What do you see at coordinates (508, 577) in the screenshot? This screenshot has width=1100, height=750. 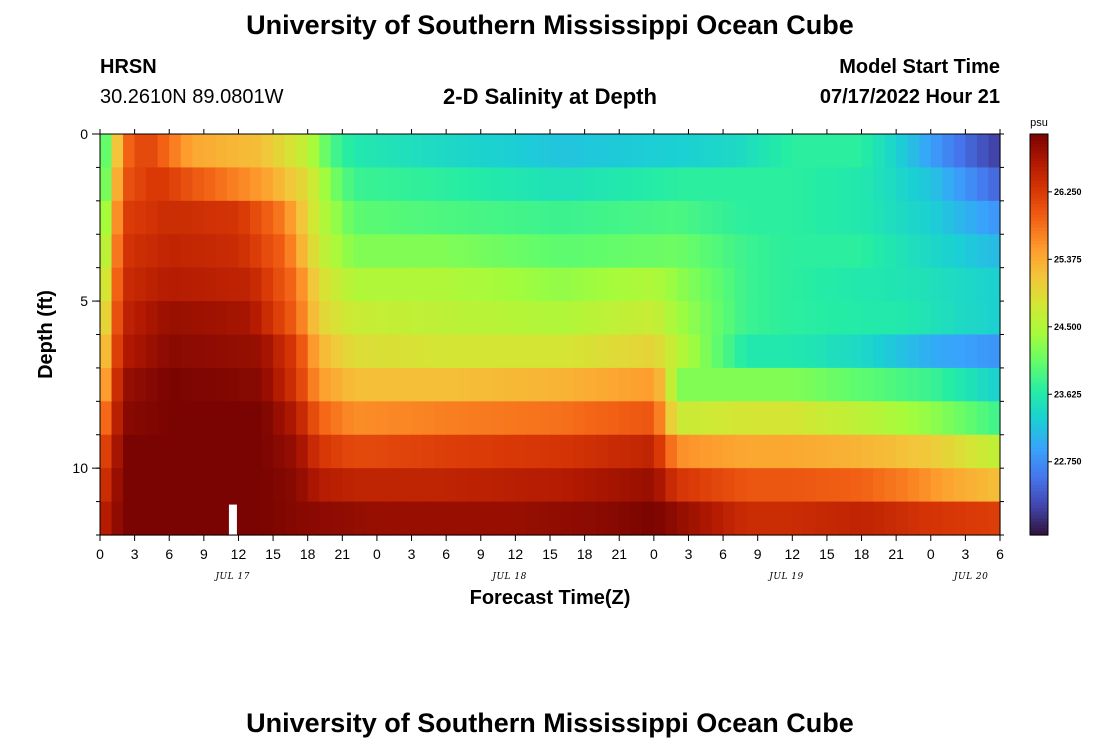 I see `day-label: JUL 18` at bounding box center [508, 577].